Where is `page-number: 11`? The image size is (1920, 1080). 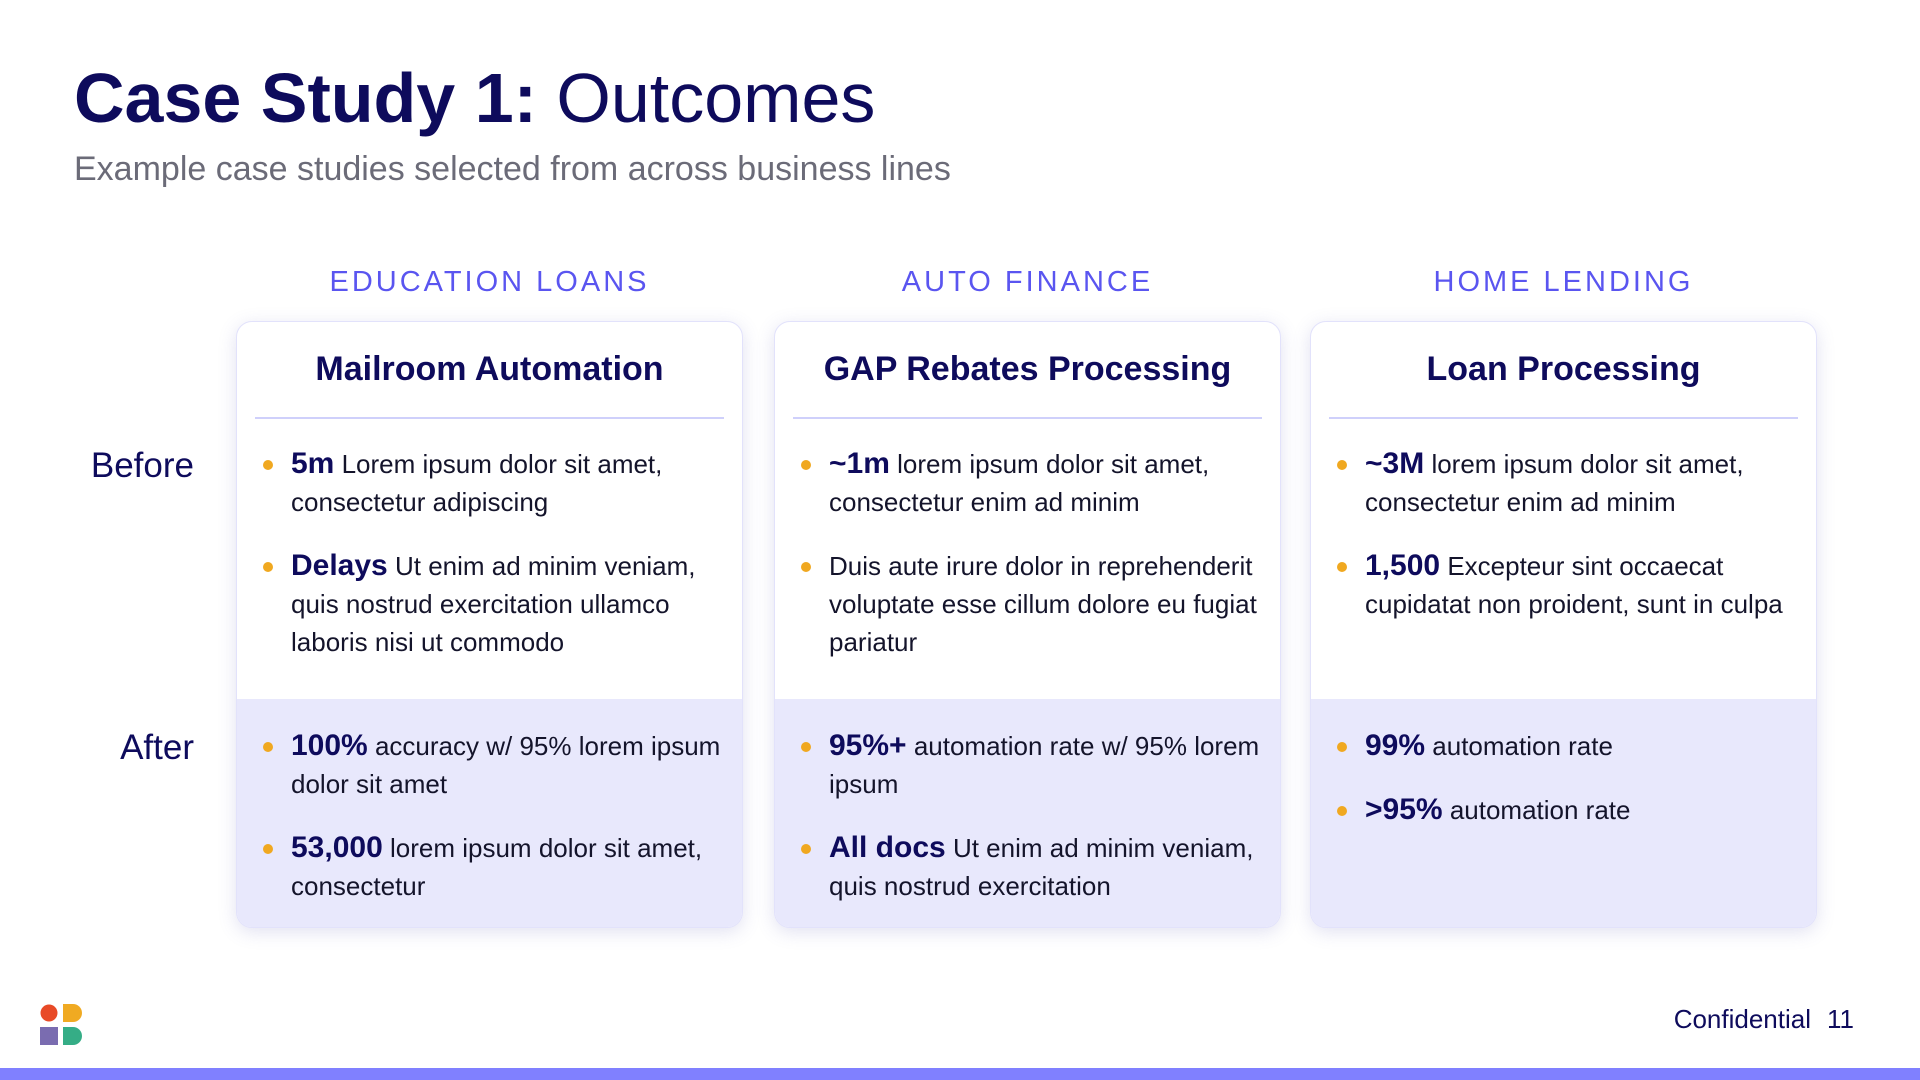
page-number: 11 is located at coordinates (1840, 1019).